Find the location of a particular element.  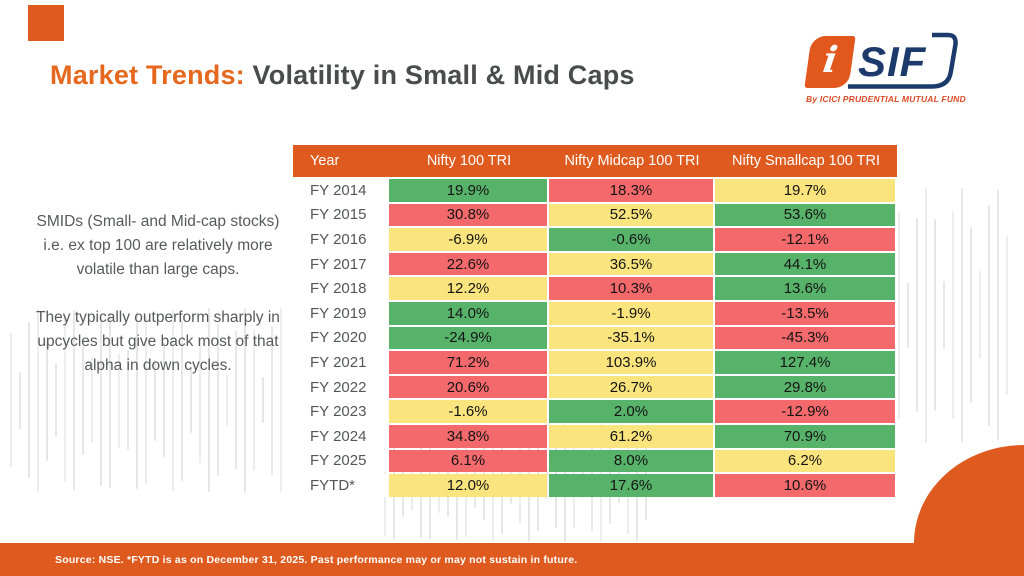

row-year-label: FY 2016 is located at coordinates (340, 239).